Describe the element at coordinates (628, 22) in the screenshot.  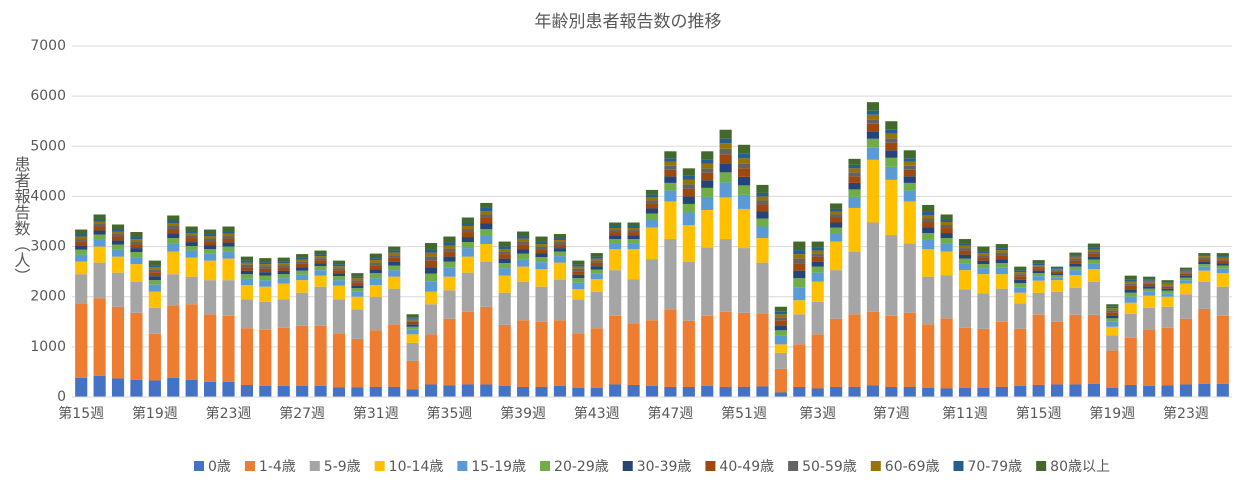
I see `chart-title: 年齢別患者報告数の推移` at that location.